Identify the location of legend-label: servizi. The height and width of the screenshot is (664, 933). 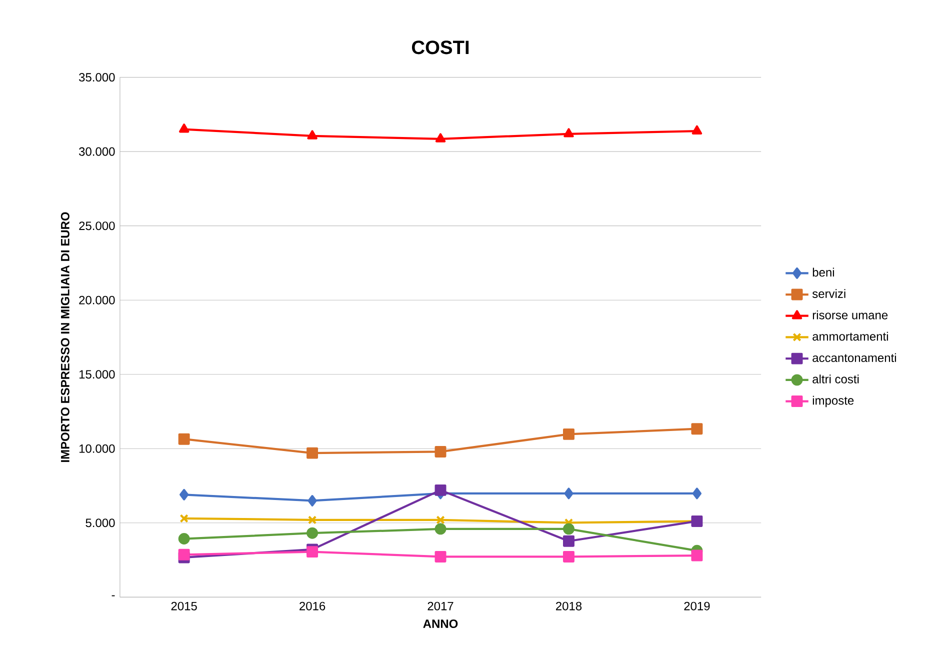
(829, 293).